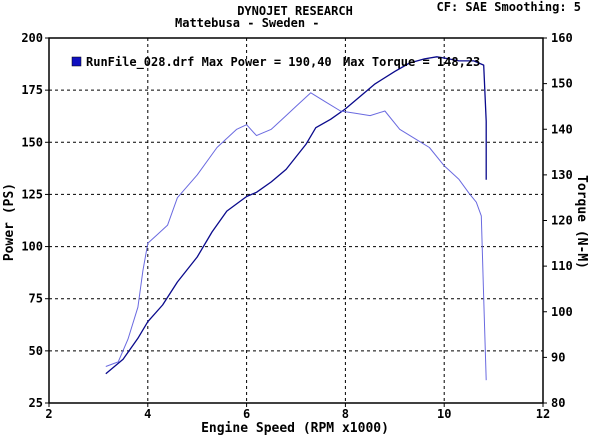 This screenshot has height=439, width=591. What do you see at coordinates (76, 61) in the screenshot?
I see `legend-swatch` at bounding box center [76, 61].